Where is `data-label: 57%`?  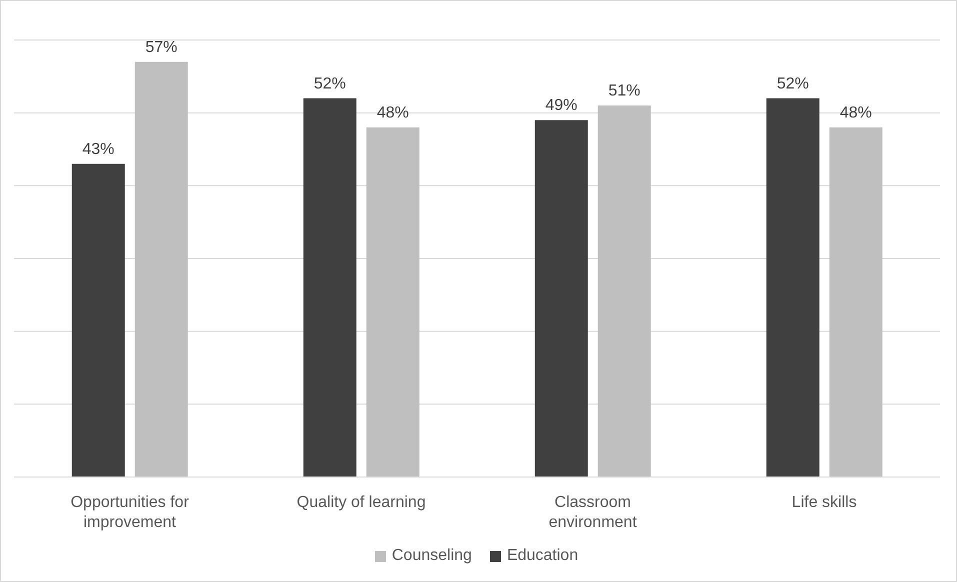 data-label: 57% is located at coordinates (161, 47).